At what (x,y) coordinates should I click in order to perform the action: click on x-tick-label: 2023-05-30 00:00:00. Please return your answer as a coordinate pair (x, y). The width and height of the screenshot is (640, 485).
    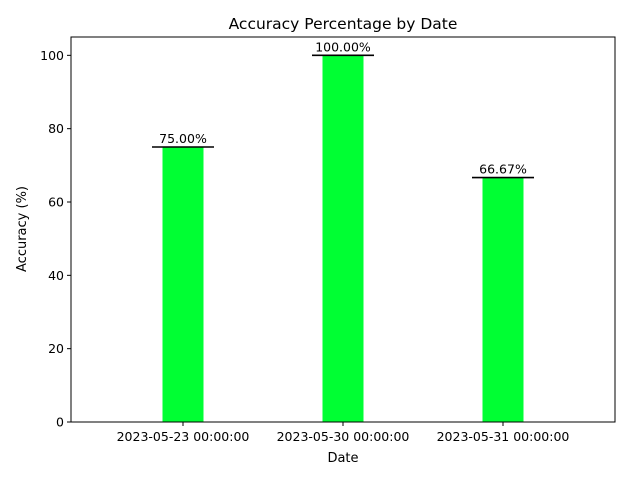
    Looking at the image, I should click on (343, 436).